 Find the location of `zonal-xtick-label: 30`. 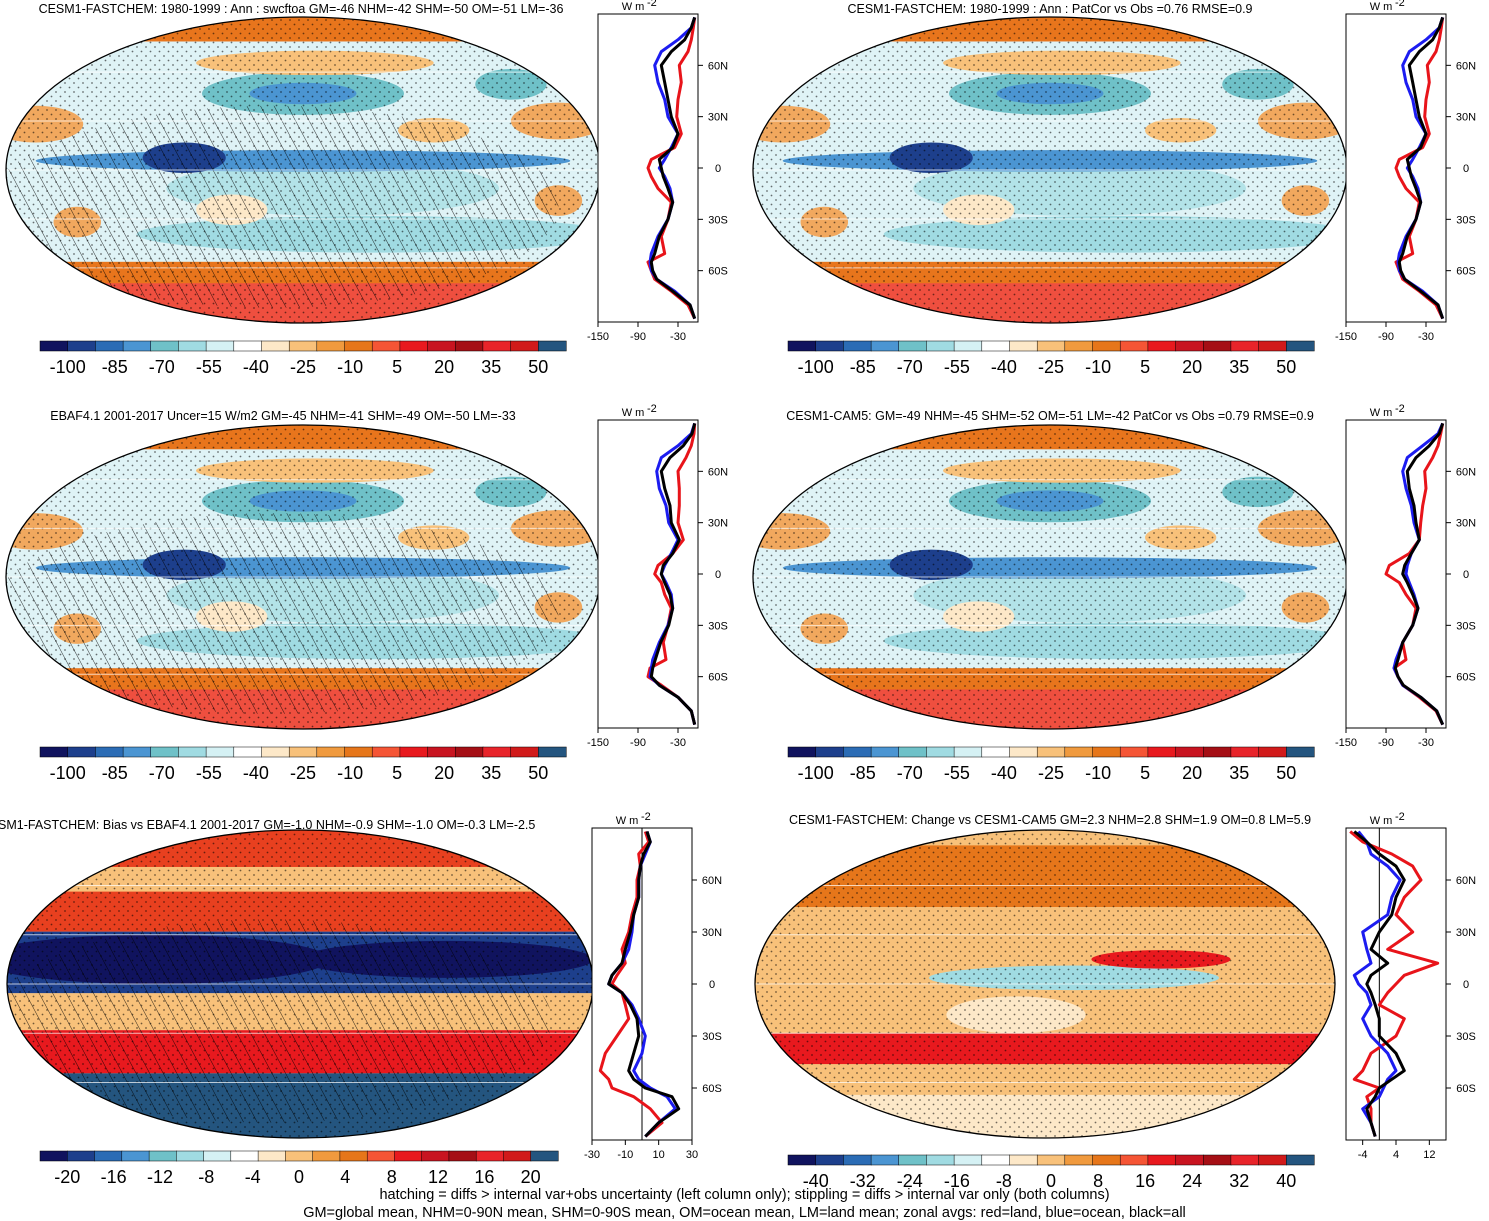

zonal-xtick-label: 30 is located at coordinates (692, 1155).